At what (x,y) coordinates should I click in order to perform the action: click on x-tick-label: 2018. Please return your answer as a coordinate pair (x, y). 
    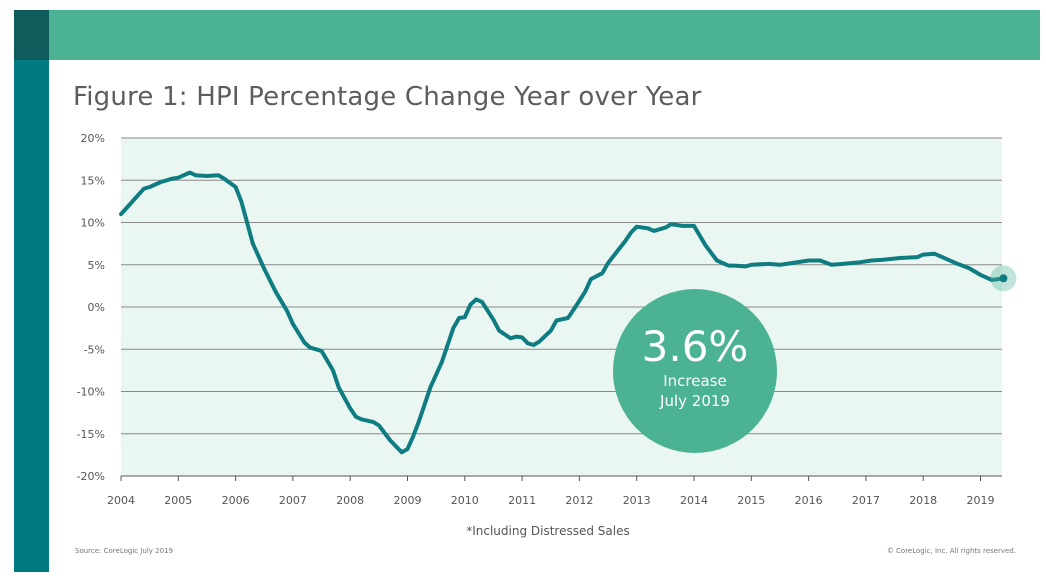
    Looking at the image, I should click on (923, 500).